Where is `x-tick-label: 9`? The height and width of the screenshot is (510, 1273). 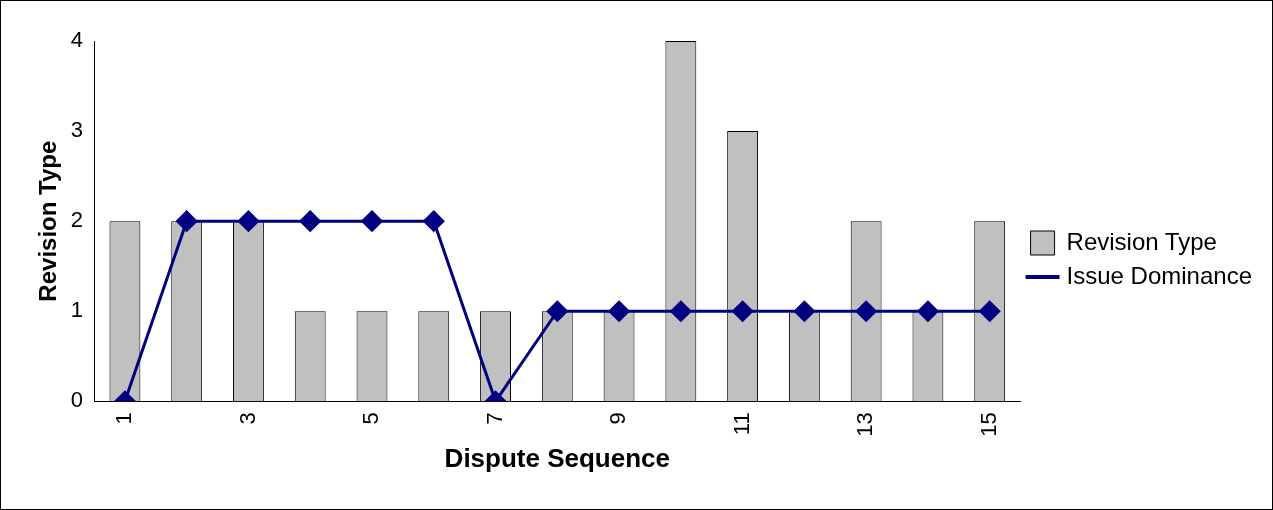 x-tick-label: 9 is located at coordinates (618, 418).